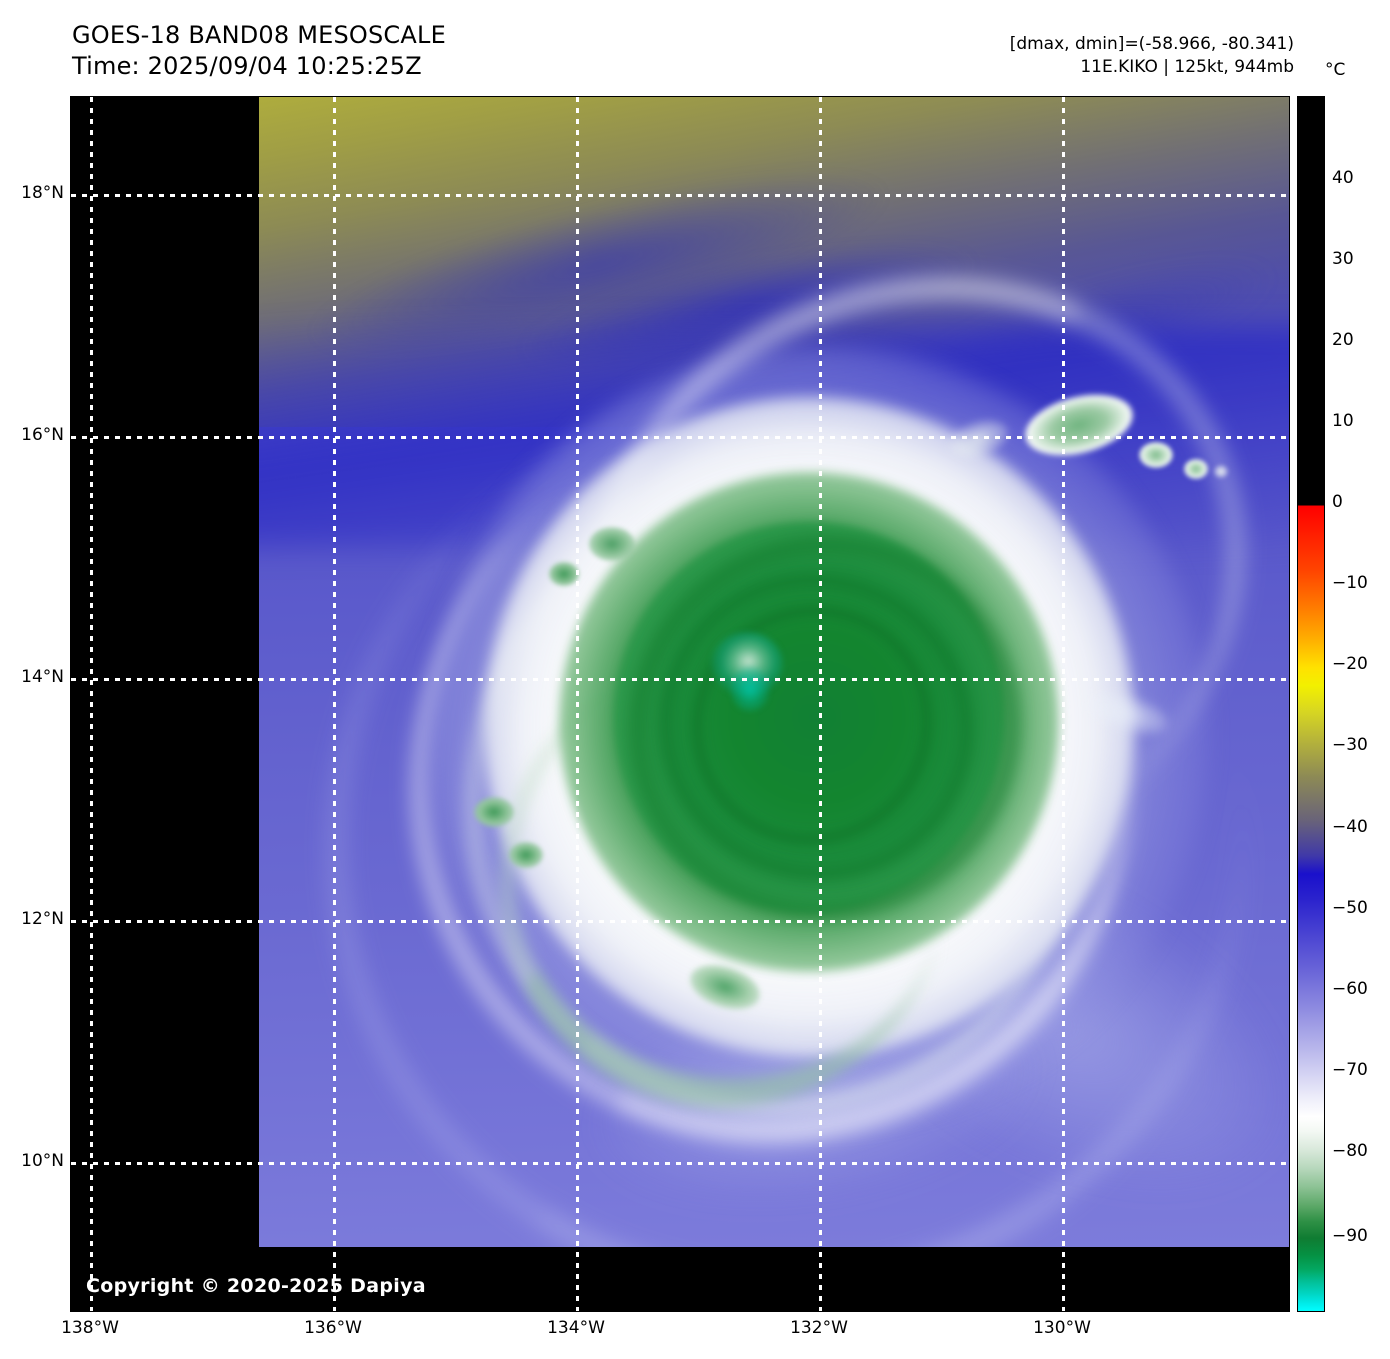 Image resolution: width=1390 pixels, height=1359 pixels. I want to click on colorbar-unit-label: °C, so click(1335, 70).